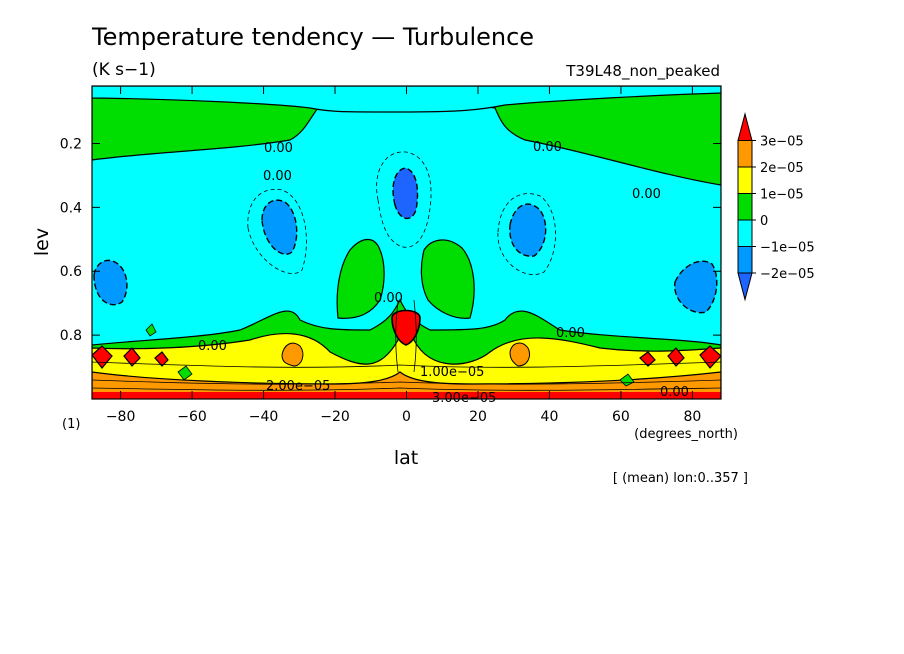 The image size is (904, 654). I want to click on x-tick-label: −40, so click(264, 417).